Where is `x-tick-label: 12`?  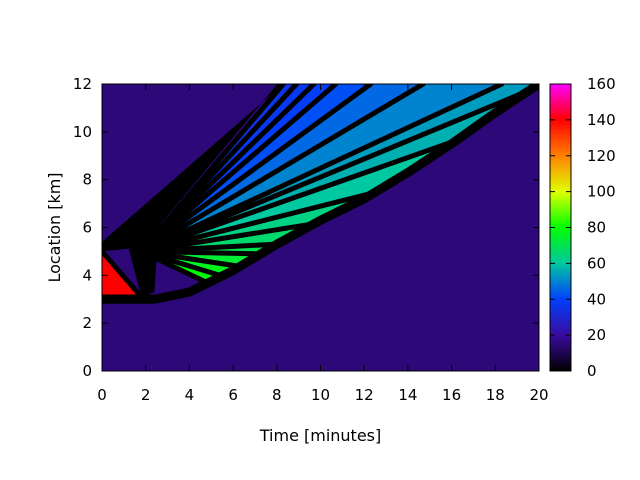
x-tick-label: 12 is located at coordinates (364, 395).